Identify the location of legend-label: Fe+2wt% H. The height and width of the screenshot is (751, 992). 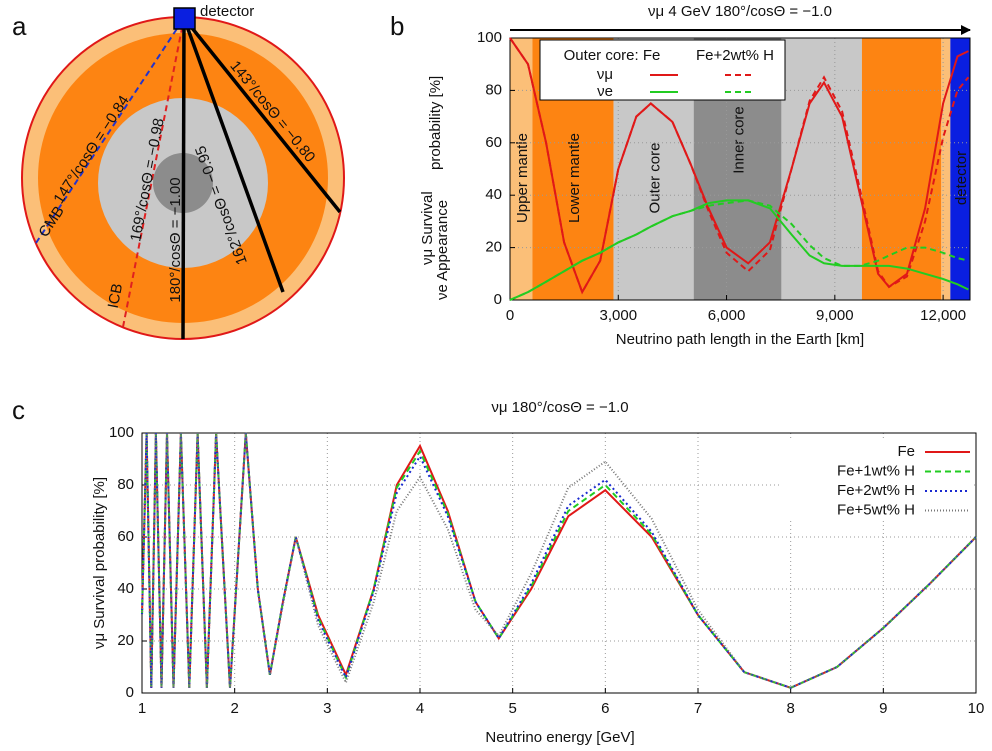
(876, 490).